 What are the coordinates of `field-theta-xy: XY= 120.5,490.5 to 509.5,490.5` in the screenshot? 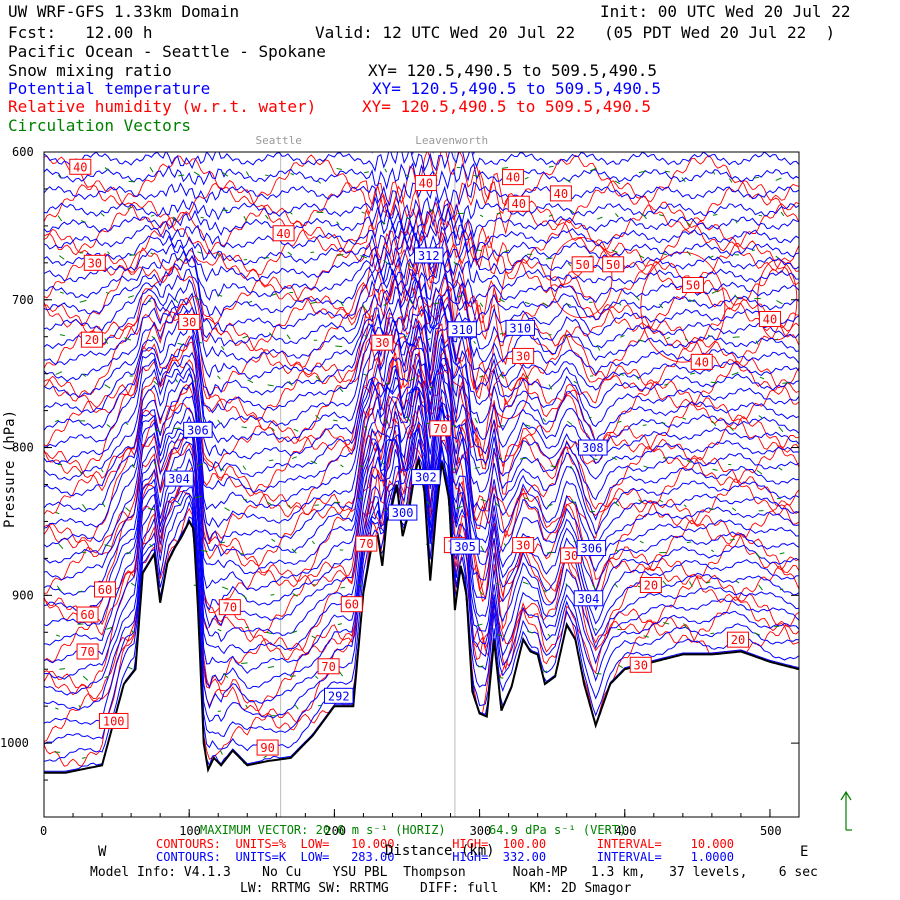 It's located at (516, 88).